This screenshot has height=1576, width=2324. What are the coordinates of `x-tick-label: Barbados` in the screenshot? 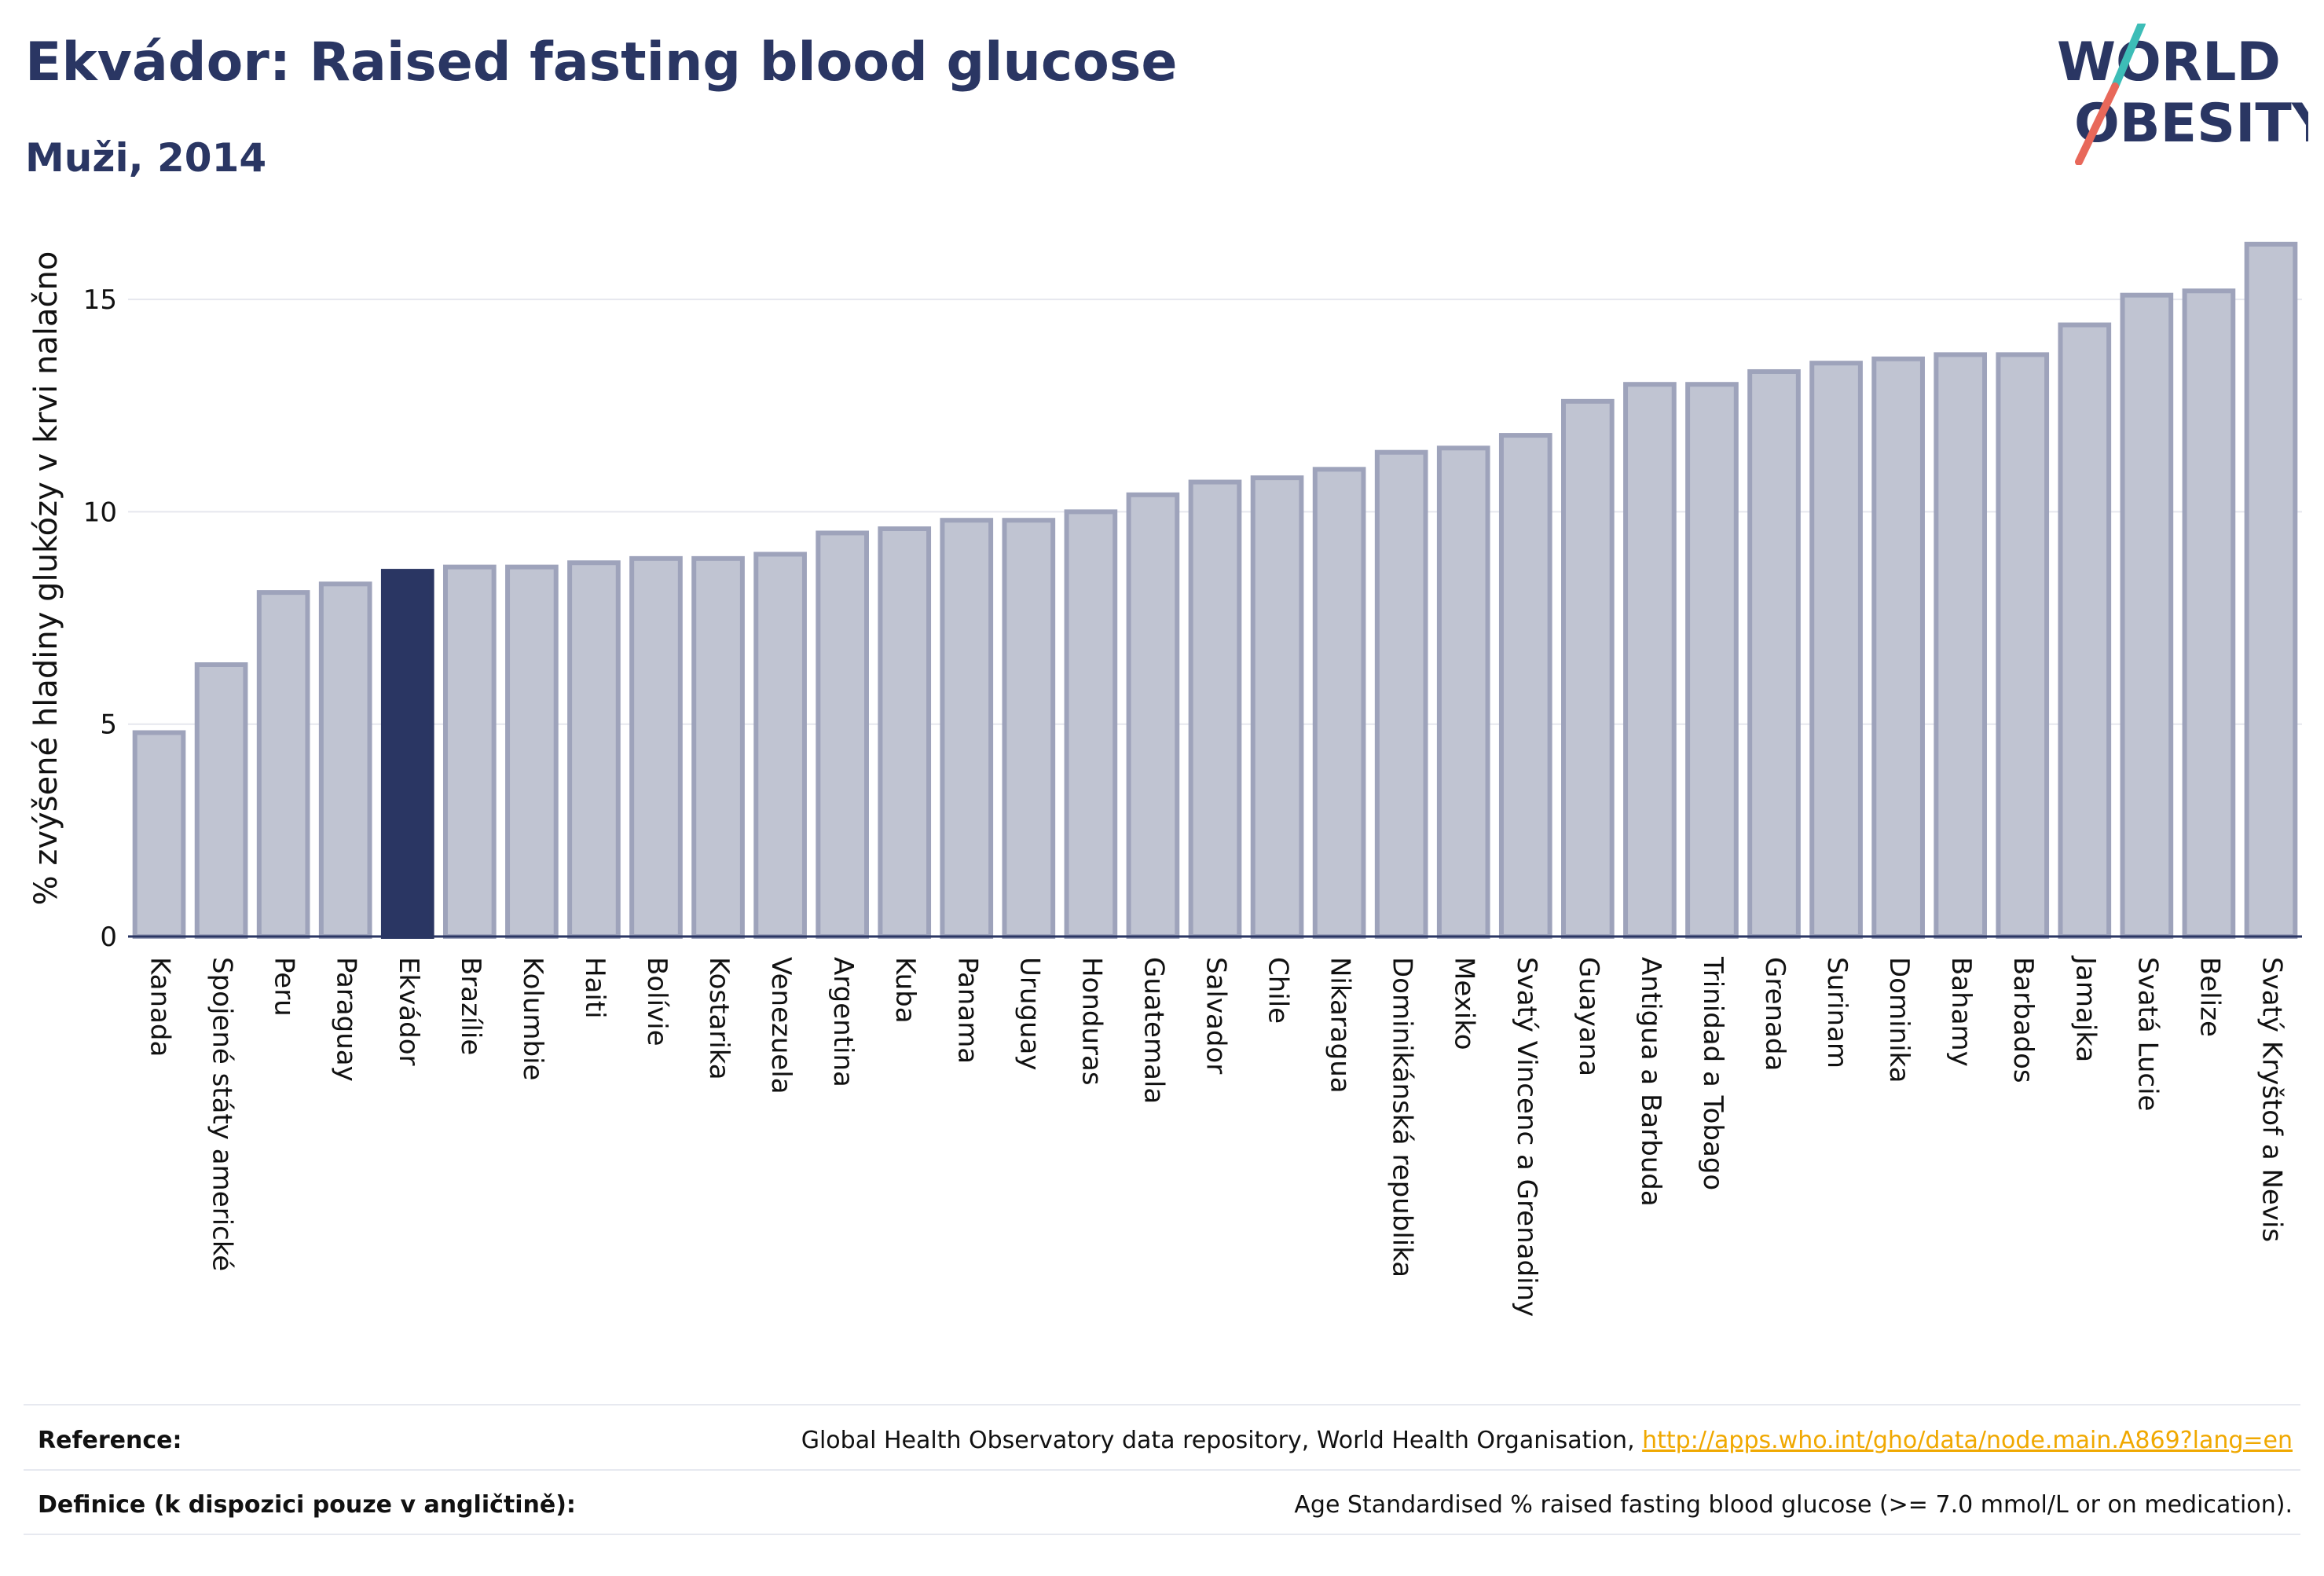 It's located at (2023, 1020).